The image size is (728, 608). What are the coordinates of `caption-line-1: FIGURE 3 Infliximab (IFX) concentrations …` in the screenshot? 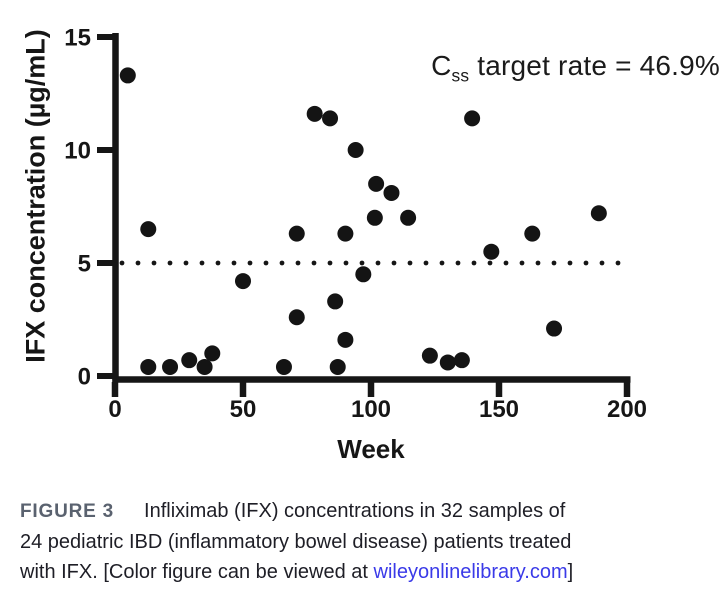 It's located at (371, 511).